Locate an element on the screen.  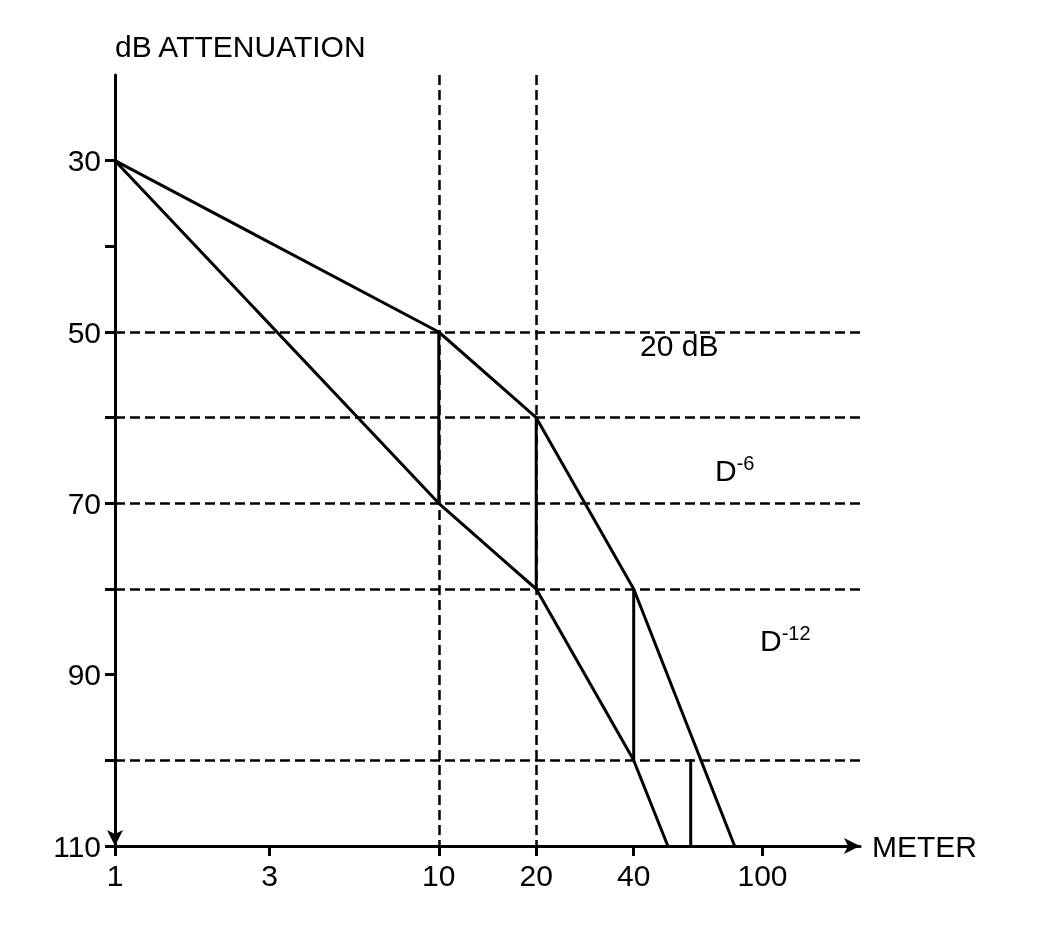
x-tick-label: 1 is located at coordinates (115, 875).